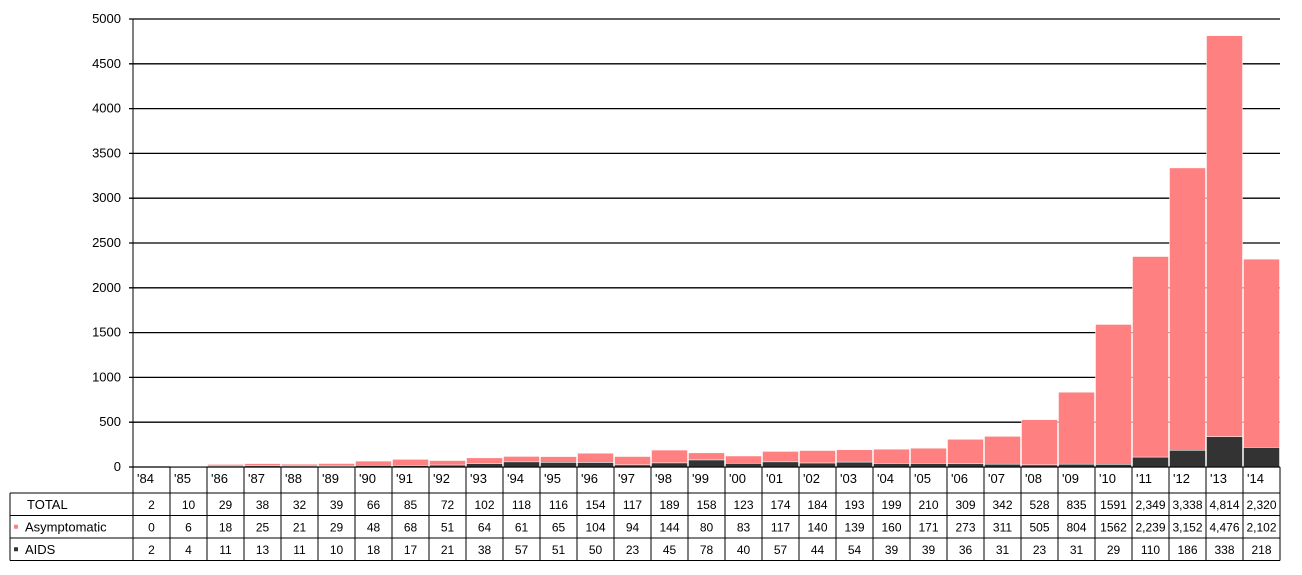 Image resolution: width=1302 pixels, height=575 pixels. Describe the element at coordinates (1150, 550) in the screenshot. I see `table-cell-aids: 110` at that location.